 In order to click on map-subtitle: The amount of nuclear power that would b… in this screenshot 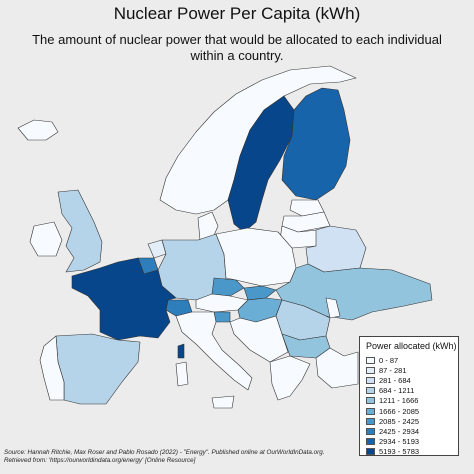, I will do `click(237, 47)`.